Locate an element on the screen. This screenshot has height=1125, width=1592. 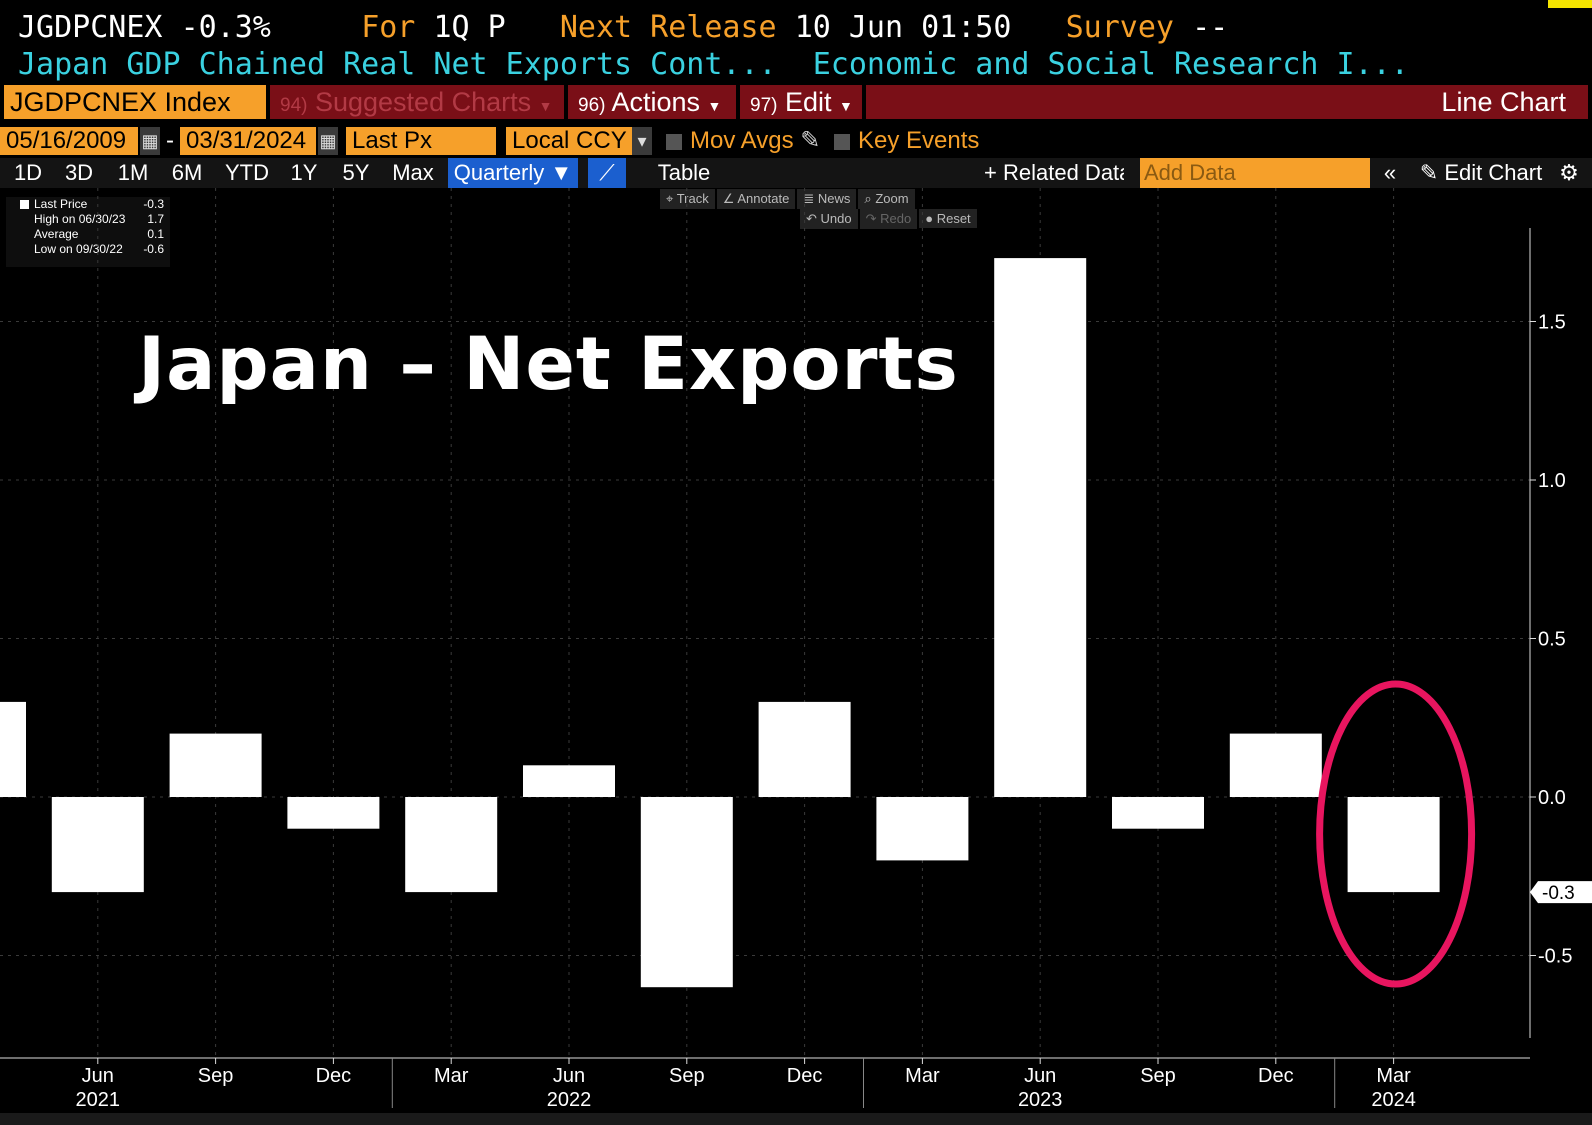
track-label: Track is located at coordinates (692, 198).